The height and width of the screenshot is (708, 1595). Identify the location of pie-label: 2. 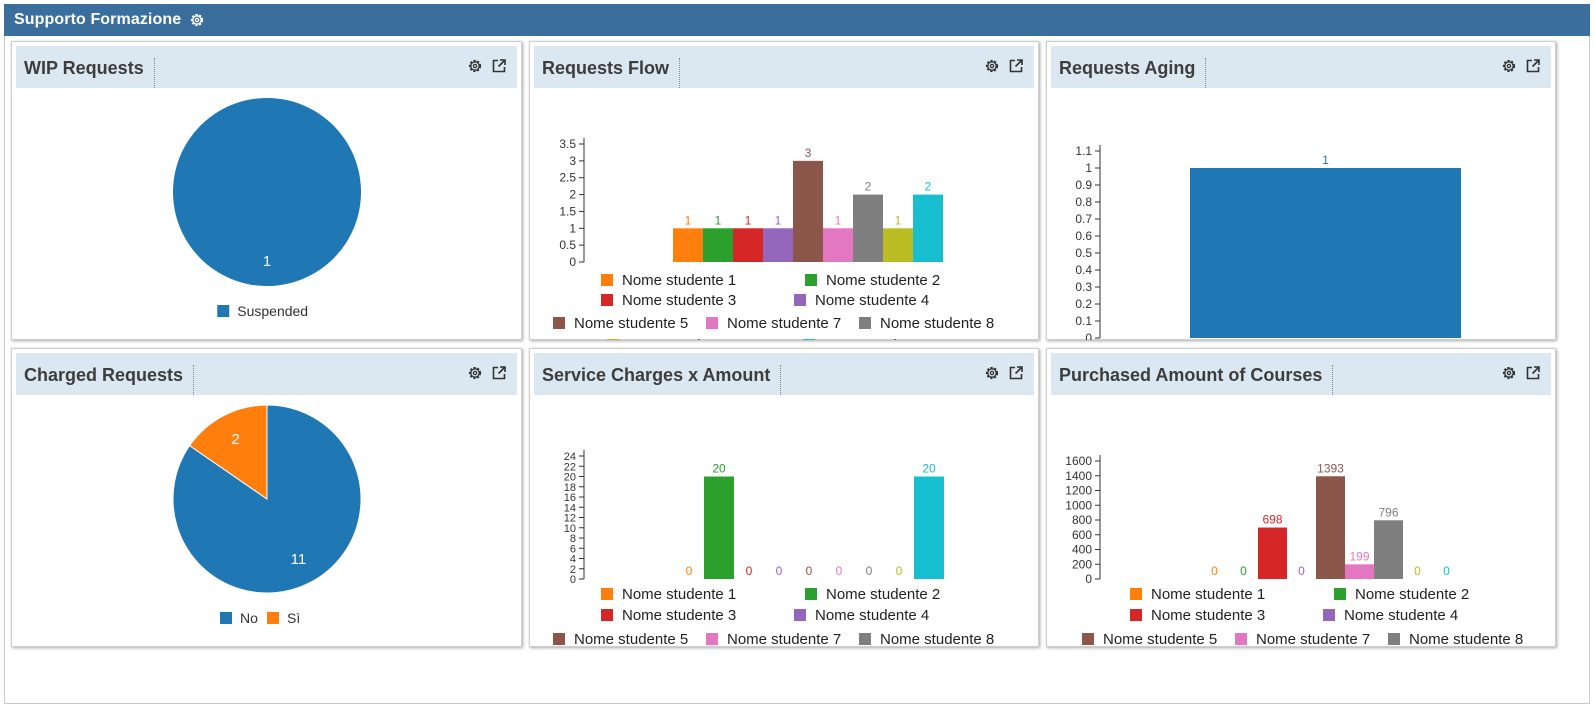
(235, 439).